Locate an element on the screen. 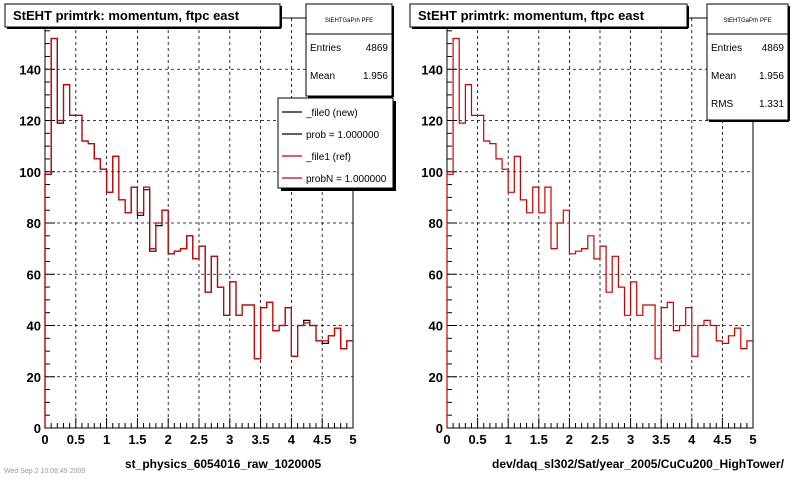 The height and width of the screenshot is (480, 800). legend-label-2: prob = 1.000000 is located at coordinates (343, 135).